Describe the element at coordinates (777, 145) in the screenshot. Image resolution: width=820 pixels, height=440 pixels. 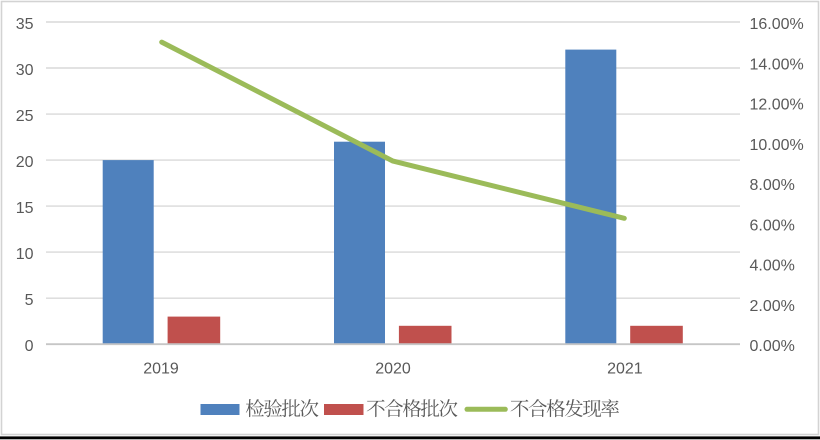
I see `svg-text: 10.00%` at that location.